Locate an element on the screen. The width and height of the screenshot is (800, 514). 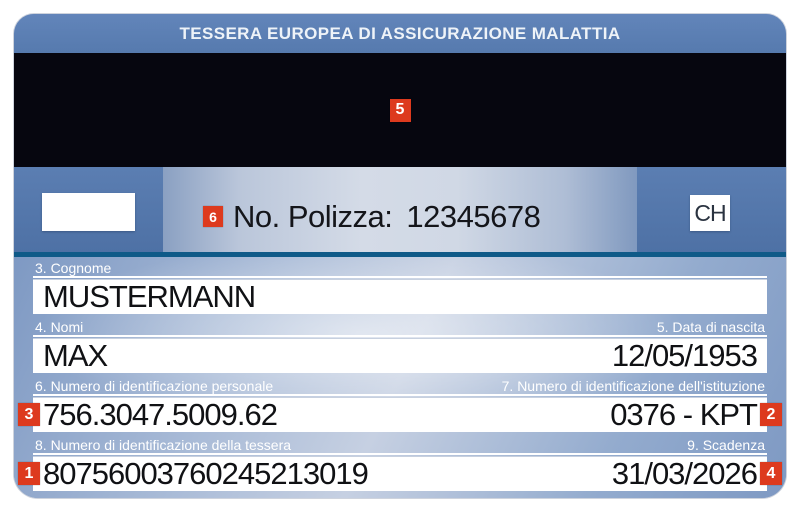
marker-2: 2 is located at coordinates (771, 414).